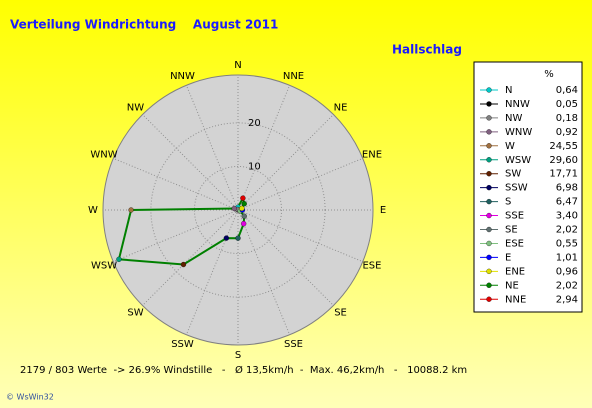 This screenshot has width=592, height=408. Describe the element at coordinates (514, 216) in the screenshot. I see `legend-label: SSE` at that location.